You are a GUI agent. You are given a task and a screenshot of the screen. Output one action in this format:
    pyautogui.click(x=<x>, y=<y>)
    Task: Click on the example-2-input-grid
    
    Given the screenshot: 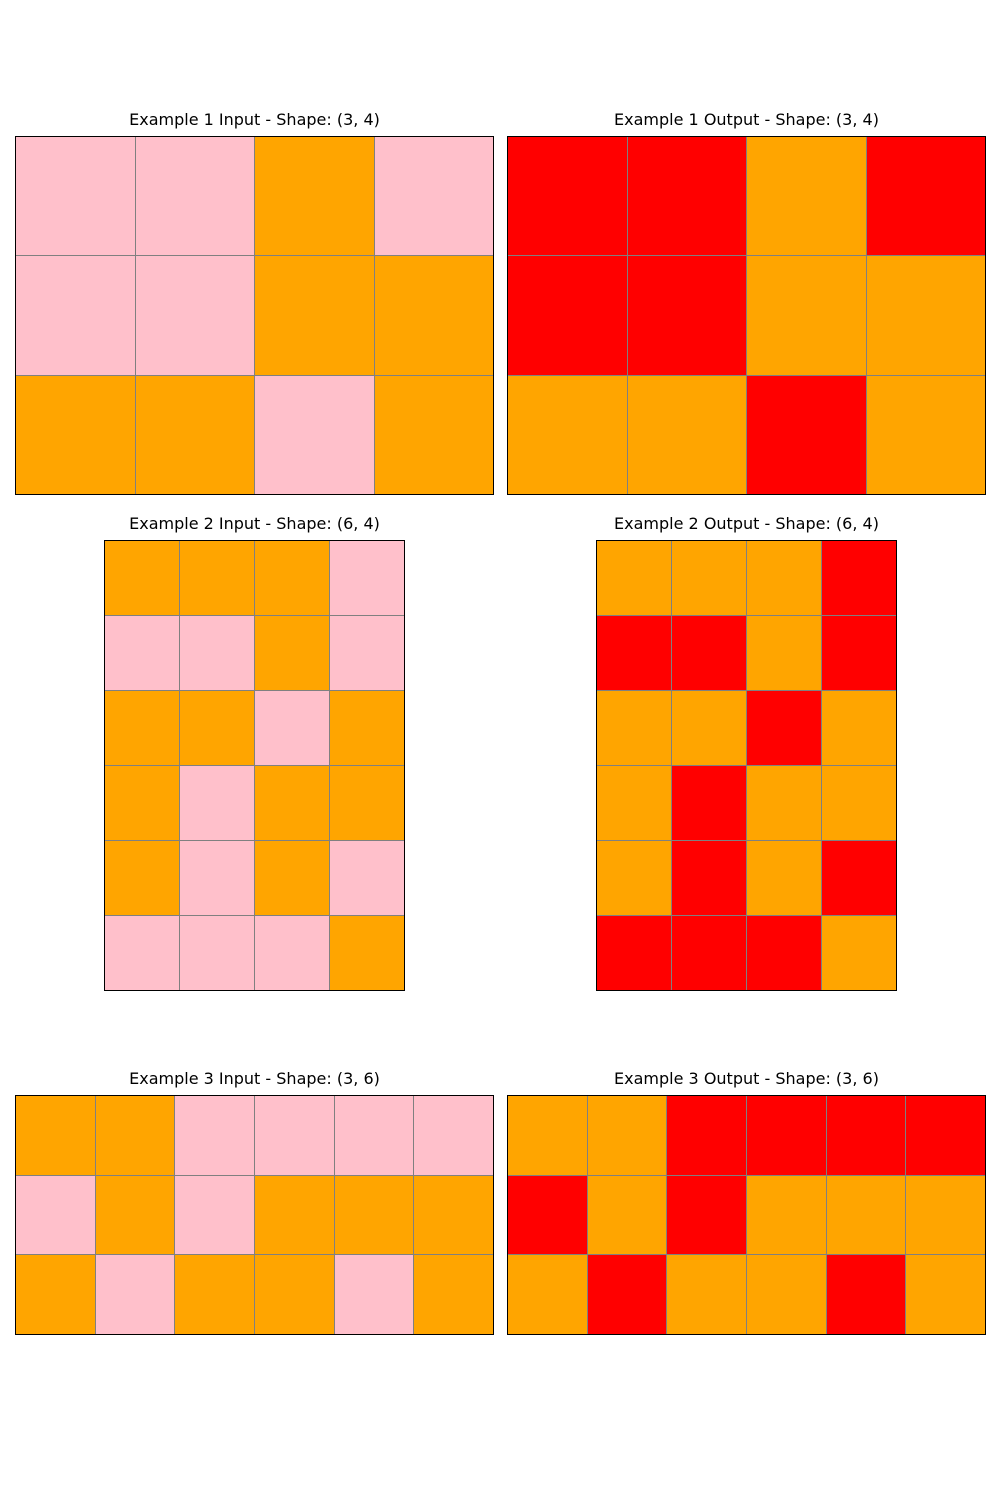 What is the action you would take?
    pyautogui.click(x=254, y=765)
    